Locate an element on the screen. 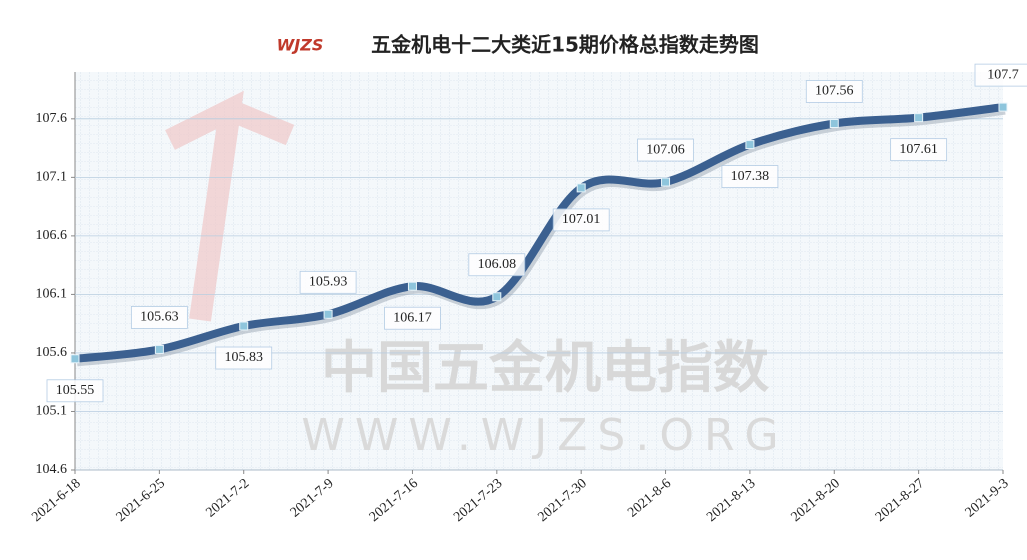  data-label: 107.61 is located at coordinates (918, 149).